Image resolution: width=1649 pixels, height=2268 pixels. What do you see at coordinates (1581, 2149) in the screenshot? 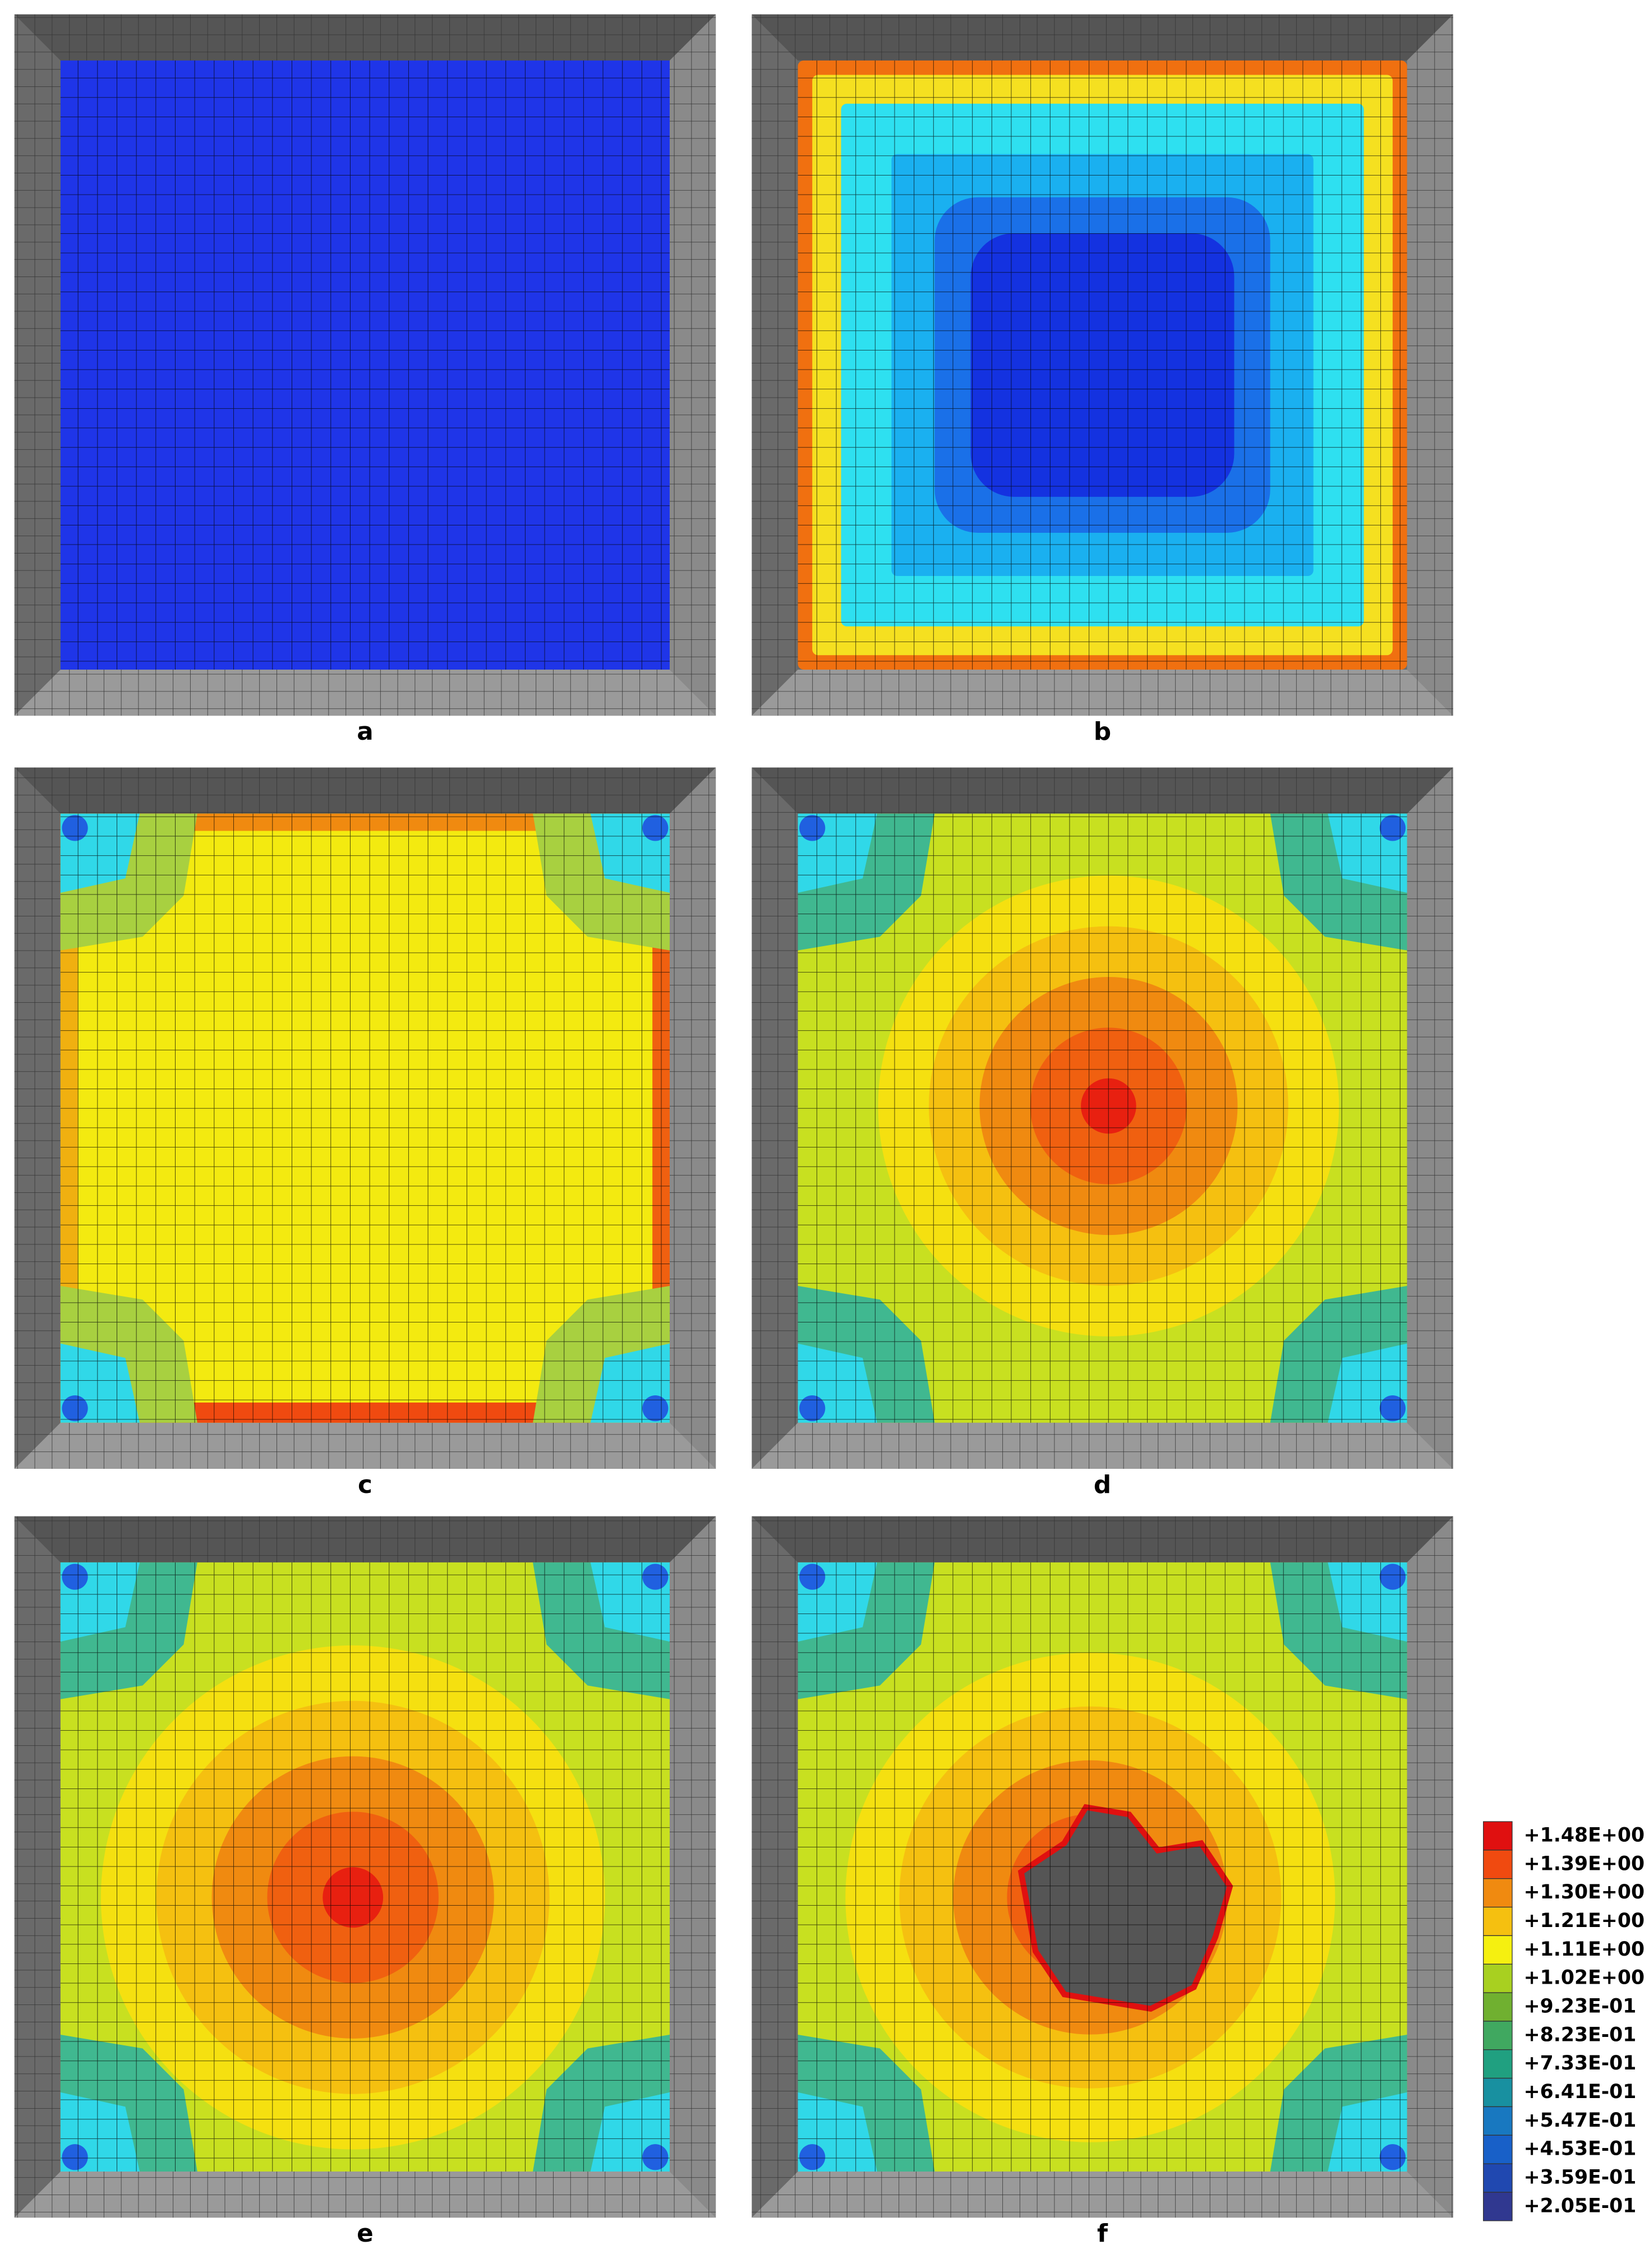
I see `legend-label: +4.53E-01` at bounding box center [1581, 2149].